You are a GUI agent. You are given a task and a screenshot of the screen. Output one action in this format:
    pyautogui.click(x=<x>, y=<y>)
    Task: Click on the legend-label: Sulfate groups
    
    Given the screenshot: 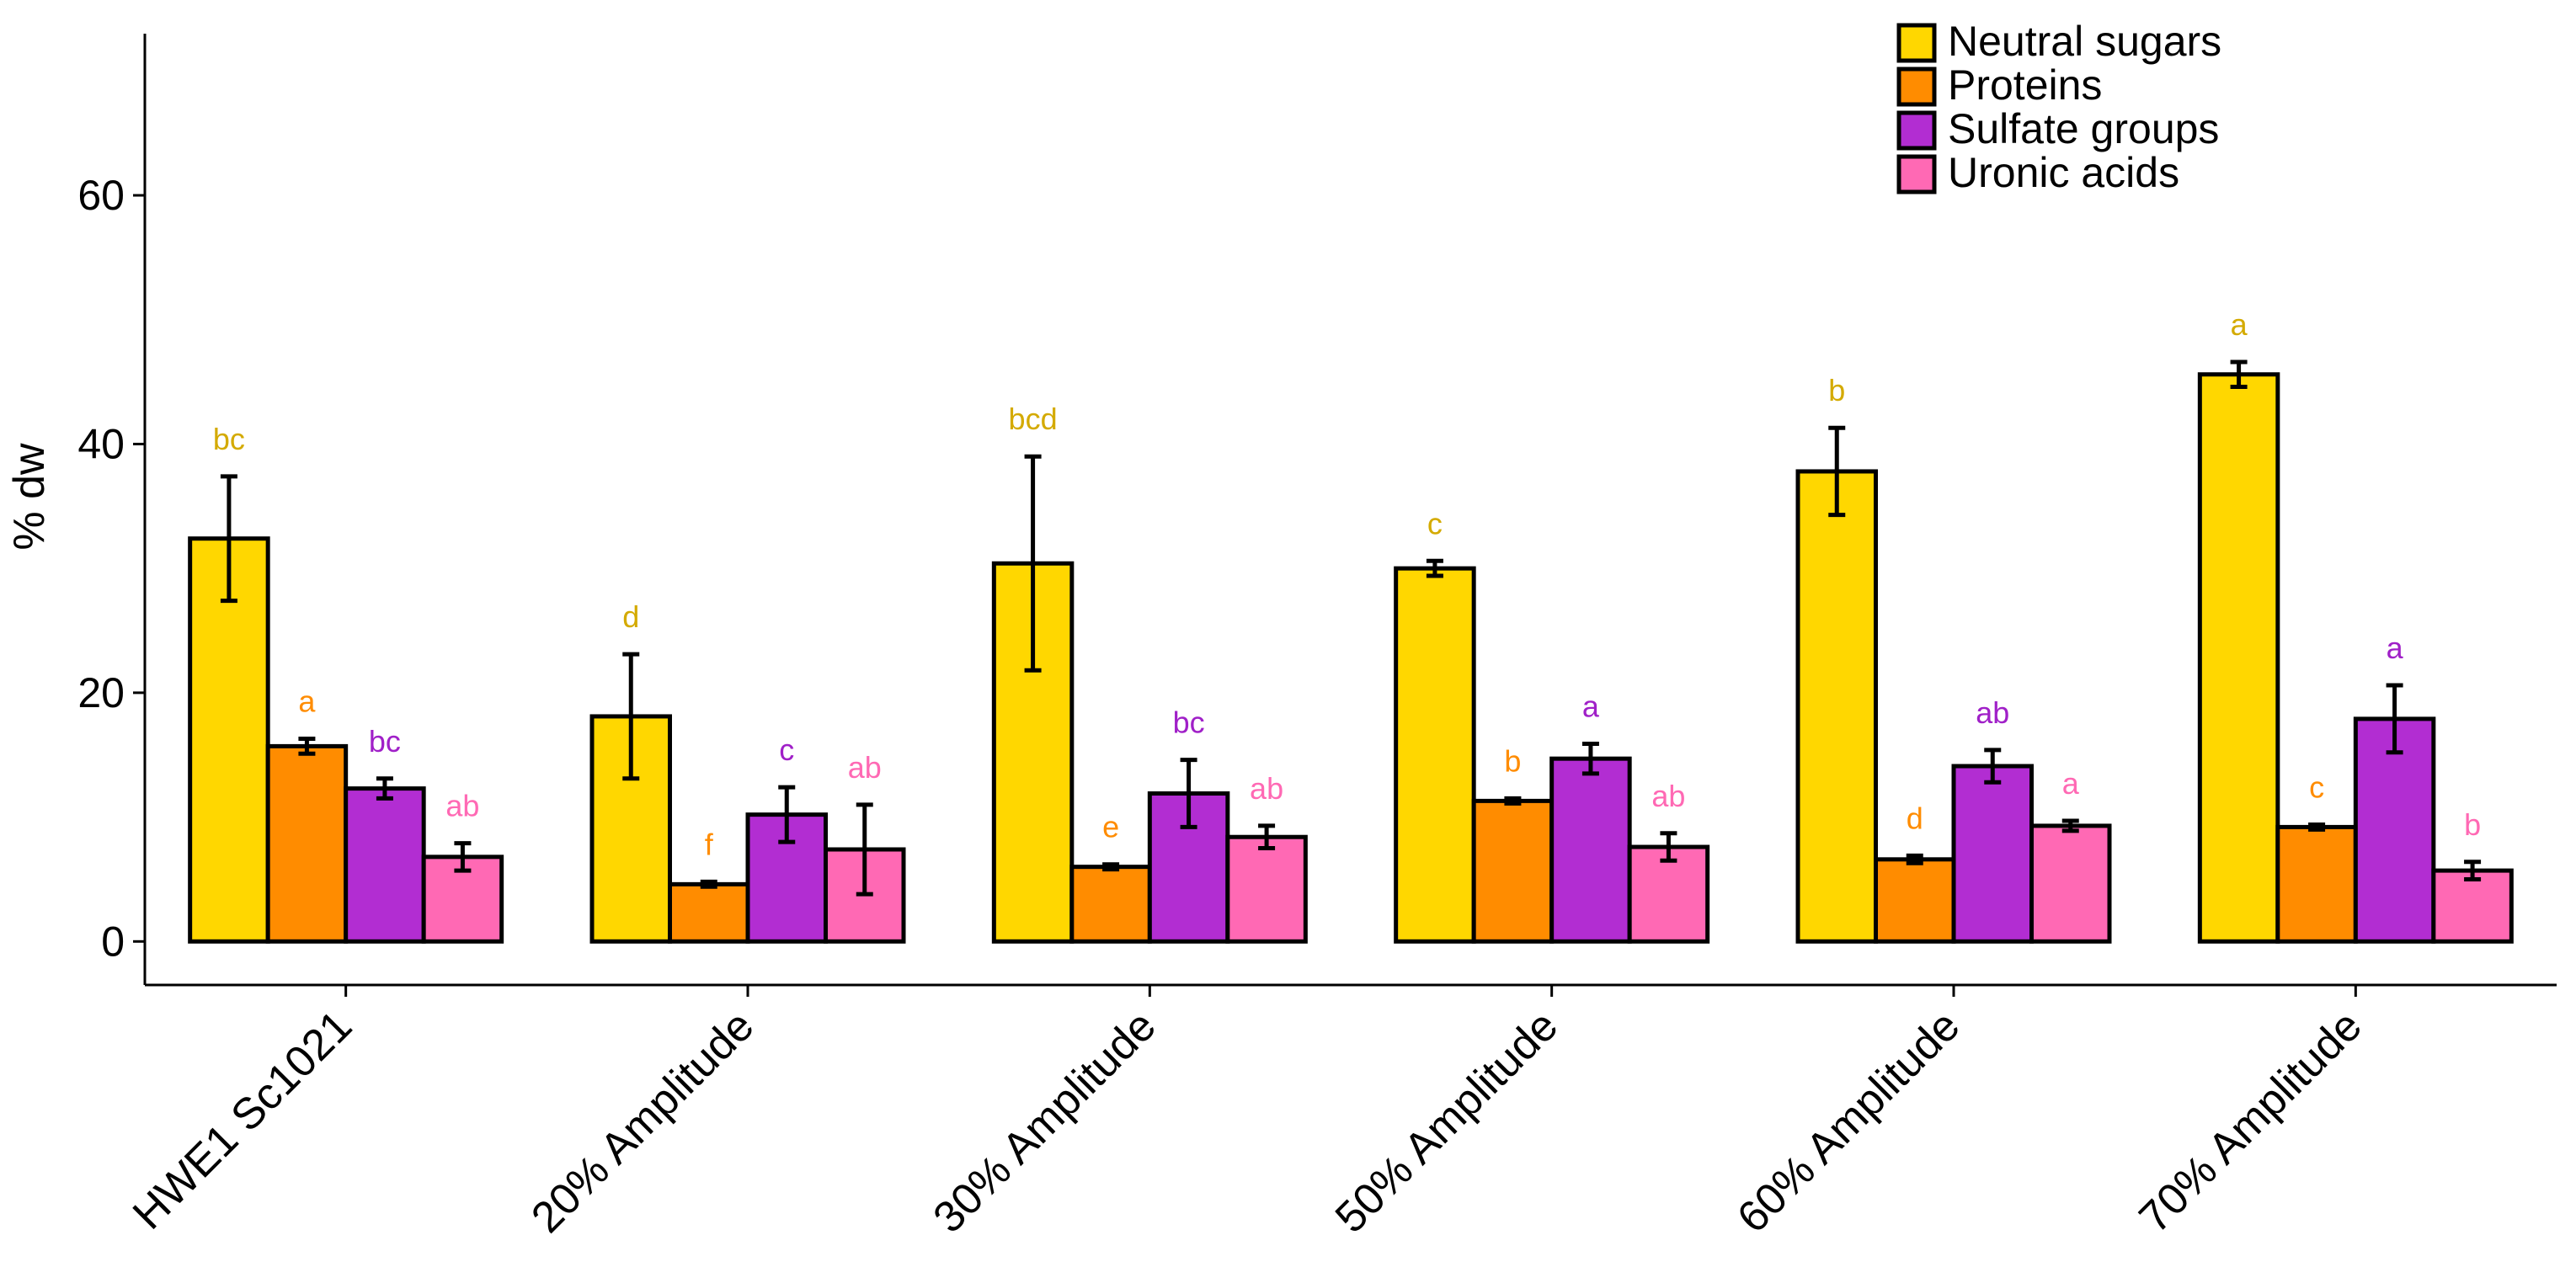 What is the action you would take?
    pyautogui.click(x=2083, y=128)
    